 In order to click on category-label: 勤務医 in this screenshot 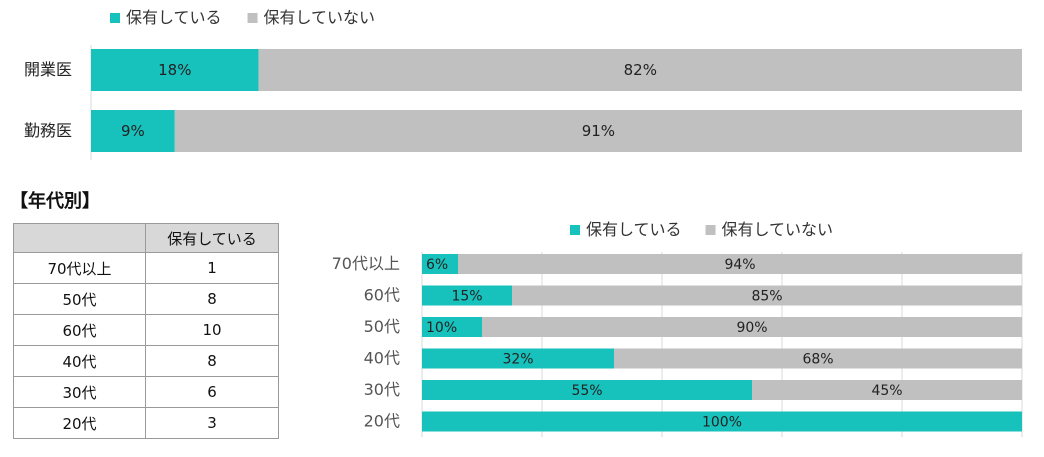, I will do `click(48, 130)`.